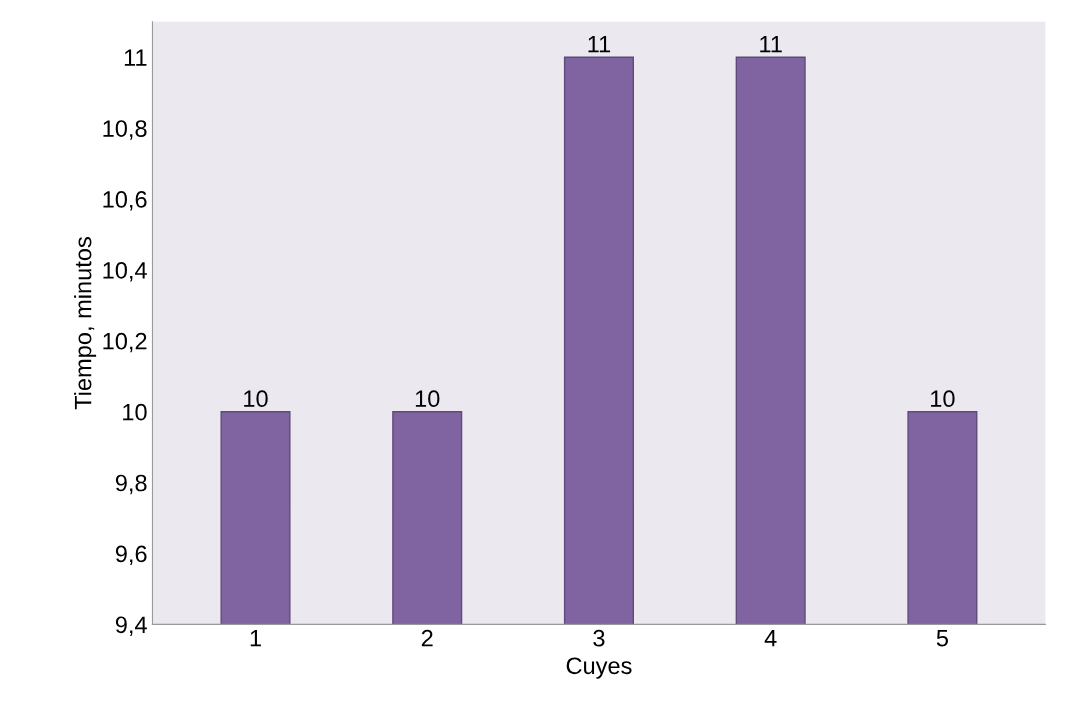 This screenshot has height=726, width=1089. What do you see at coordinates (125, 271) in the screenshot?
I see `y-tick-label: 10,4` at bounding box center [125, 271].